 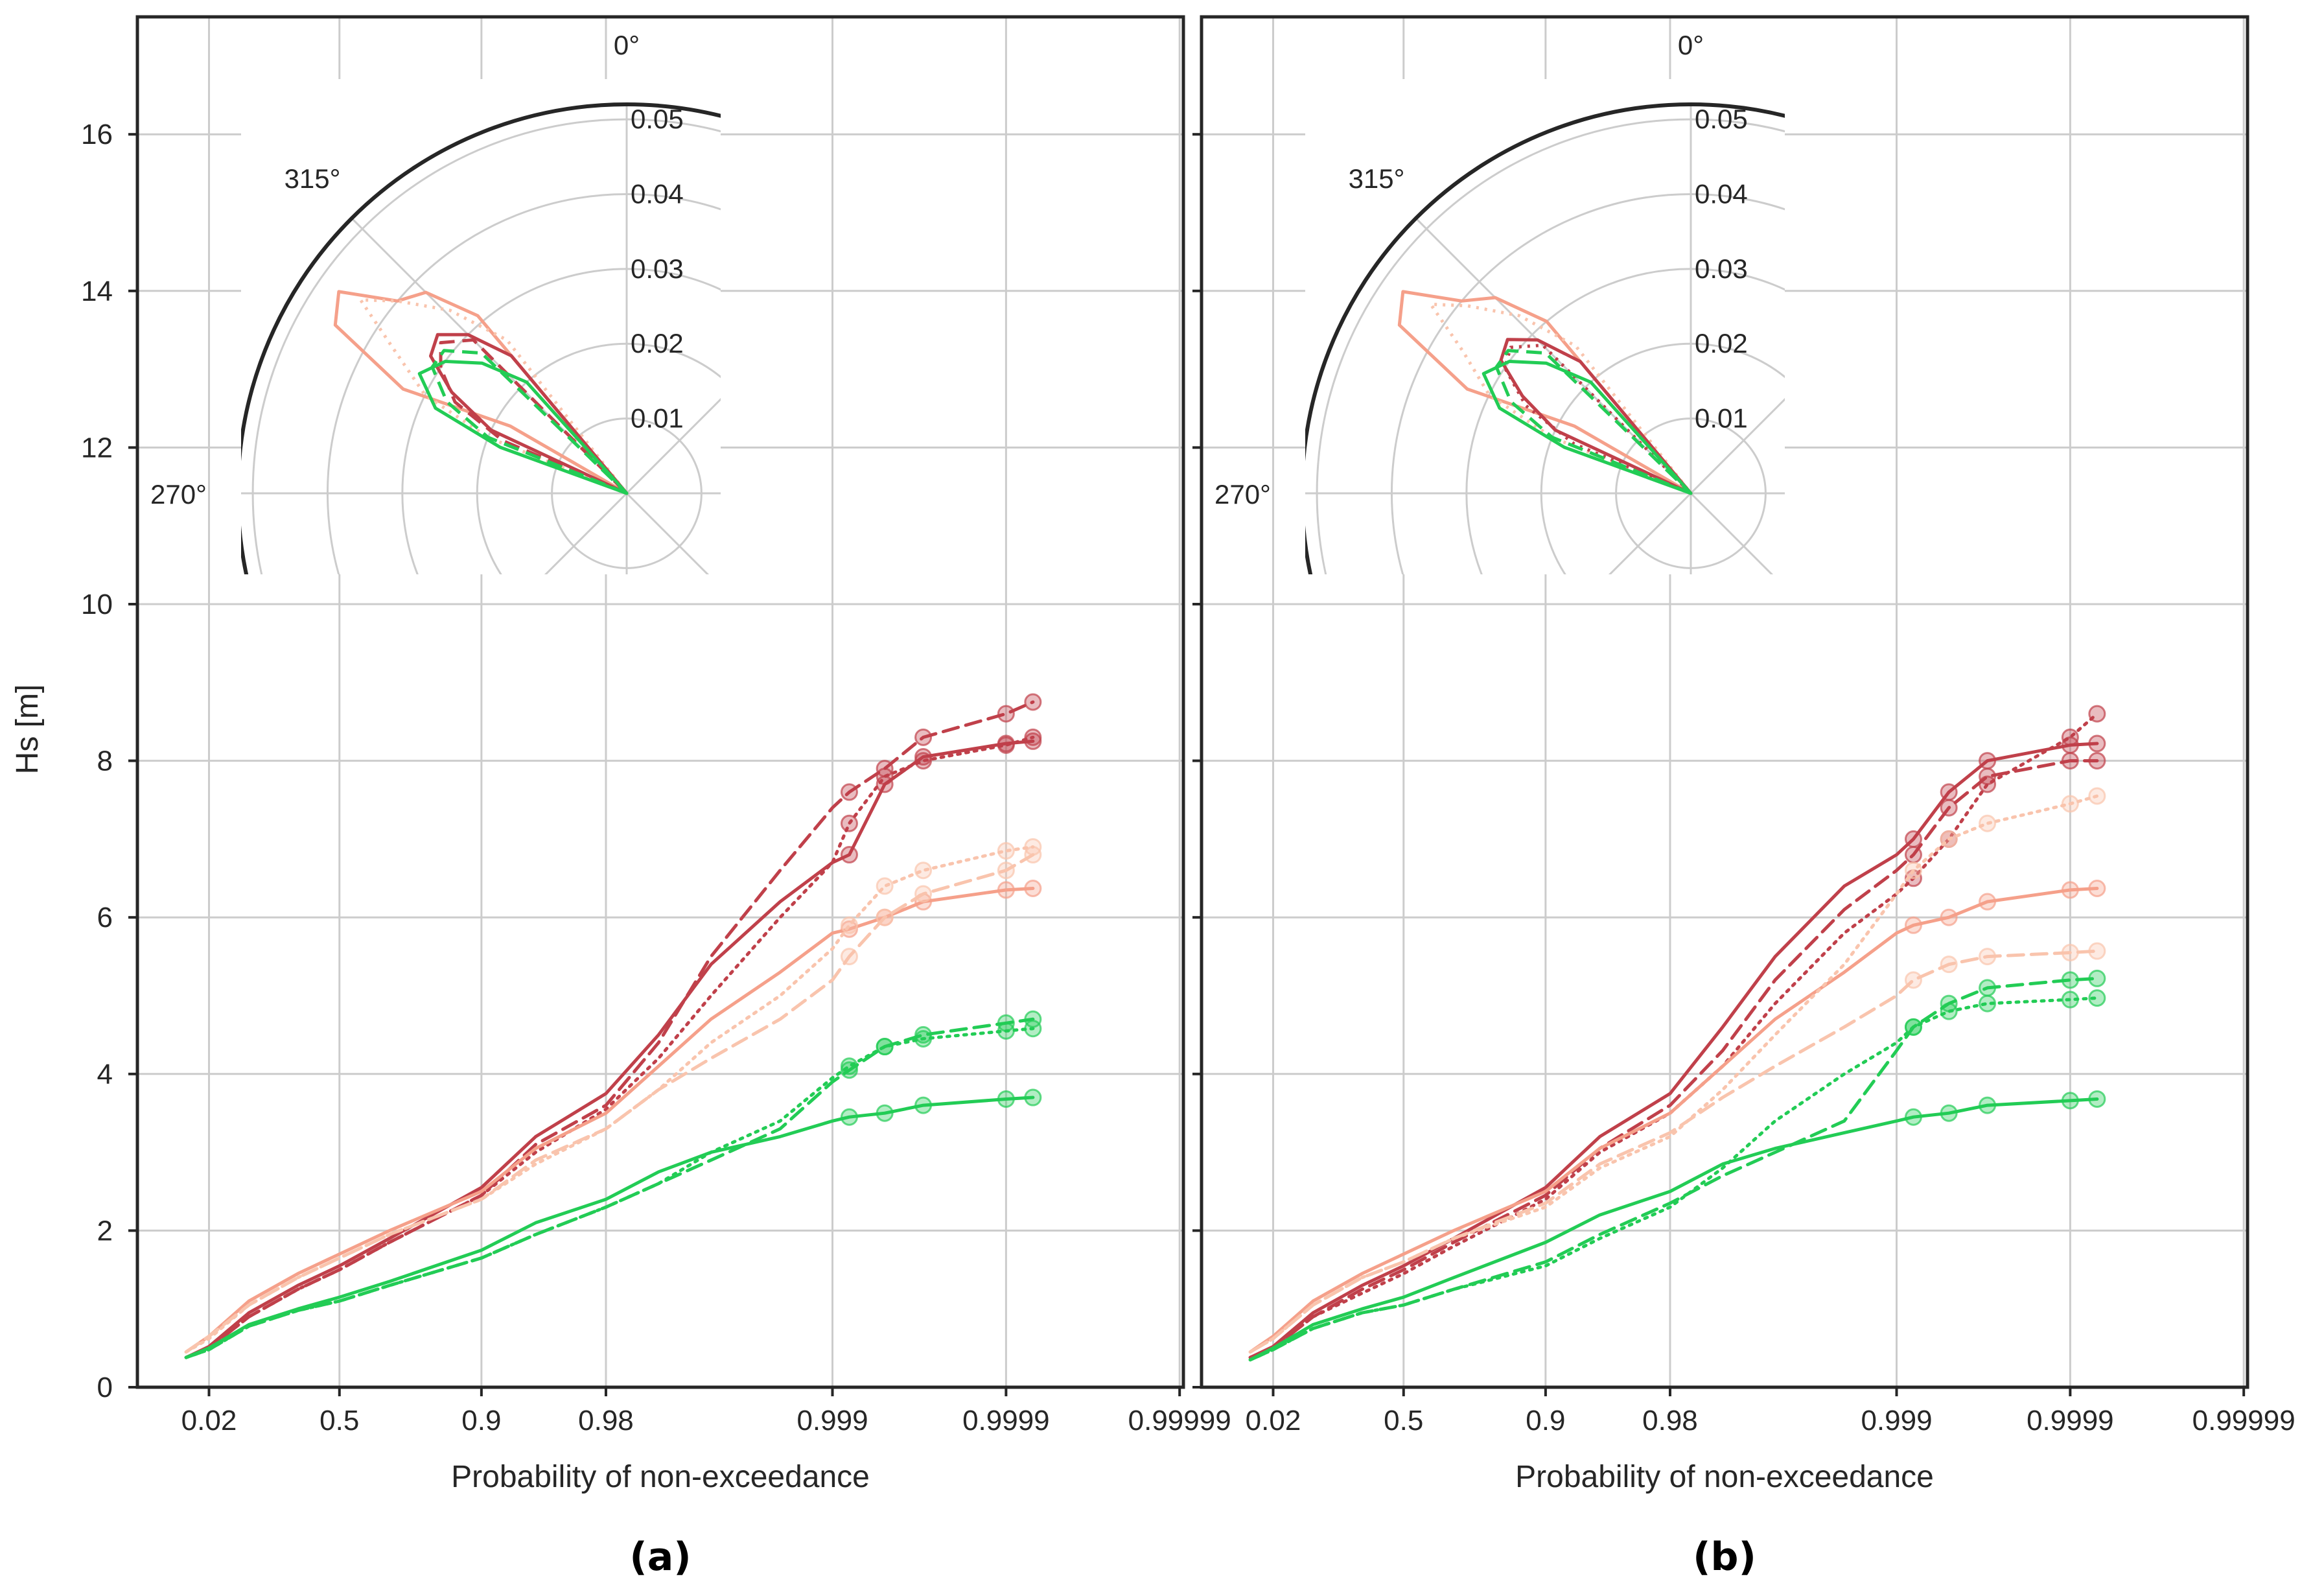 I want to click on polar-angle-label: 270°, so click(x=178, y=495).